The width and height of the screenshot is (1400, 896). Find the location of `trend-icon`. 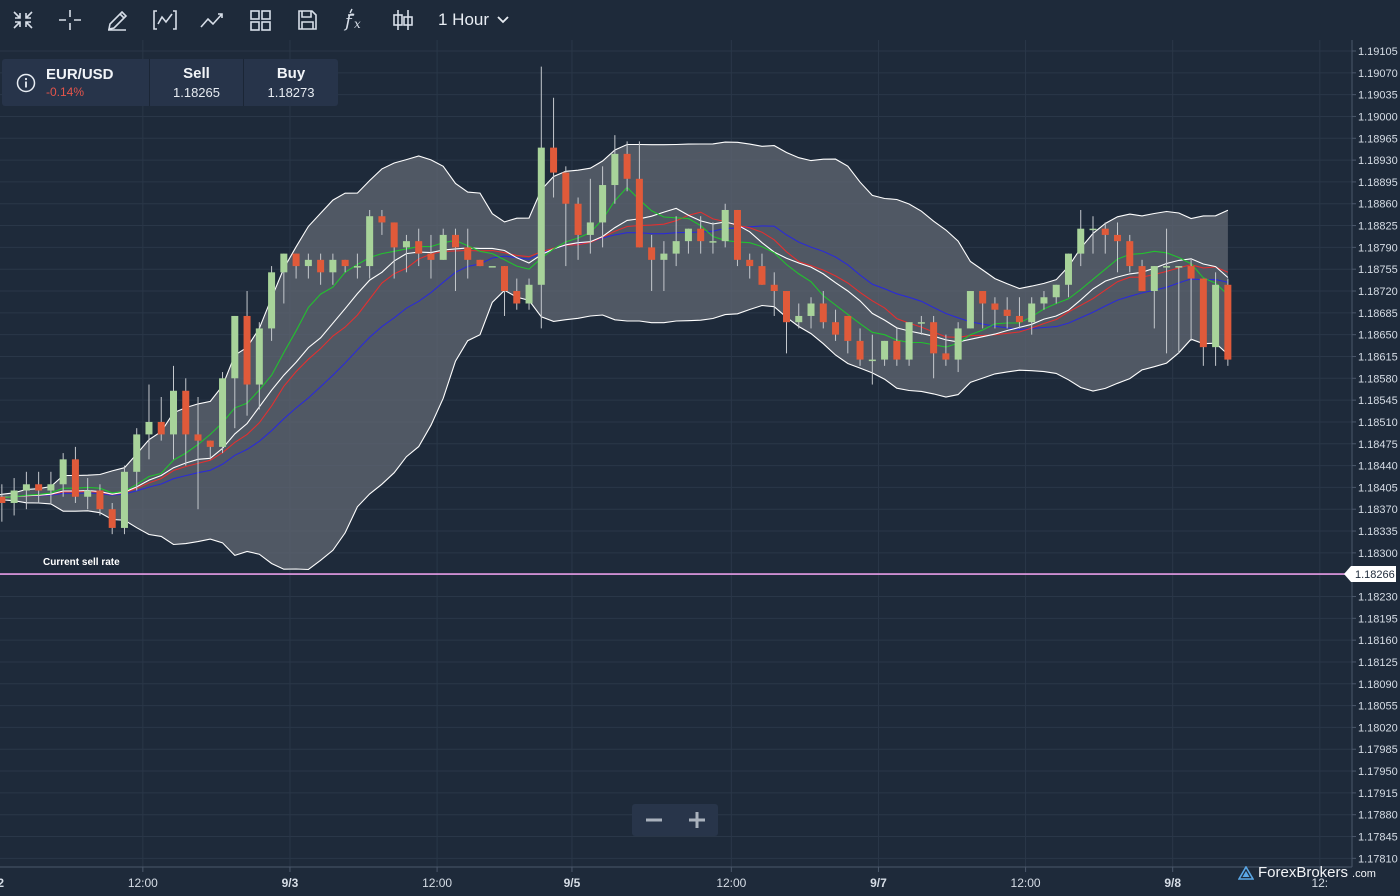

trend-icon is located at coordinates (211, 20).